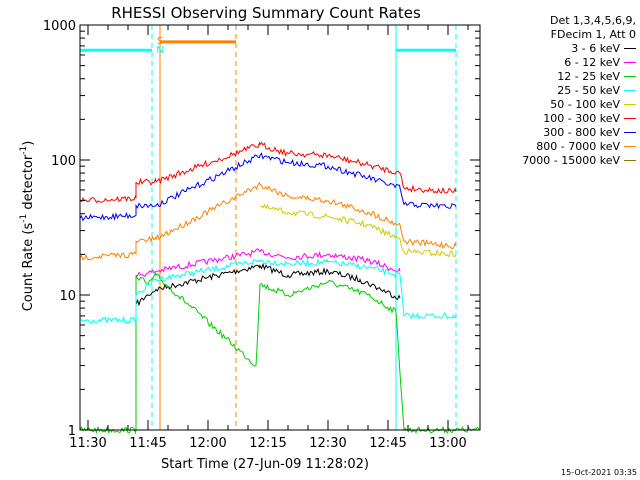  I want to click on legend-entry-label: 3 - 6 keV, so click(595, 48).